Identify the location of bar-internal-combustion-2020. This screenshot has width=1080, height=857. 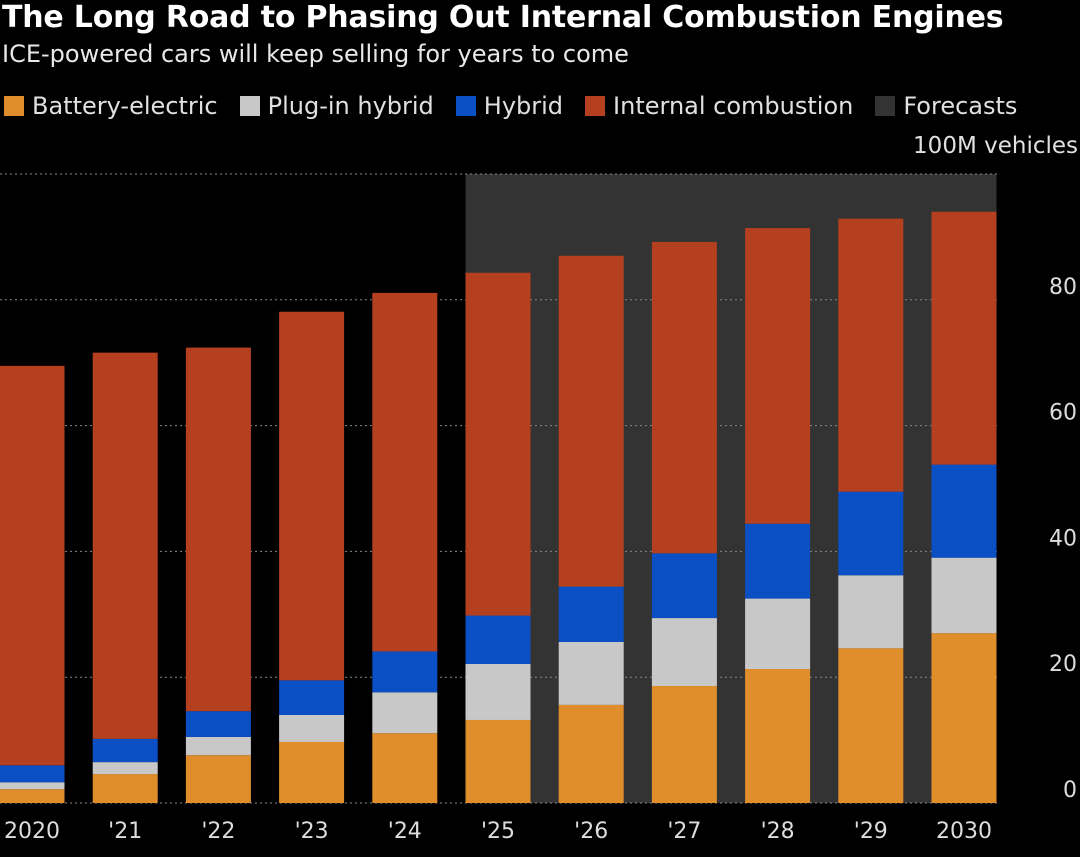
(32, 565).